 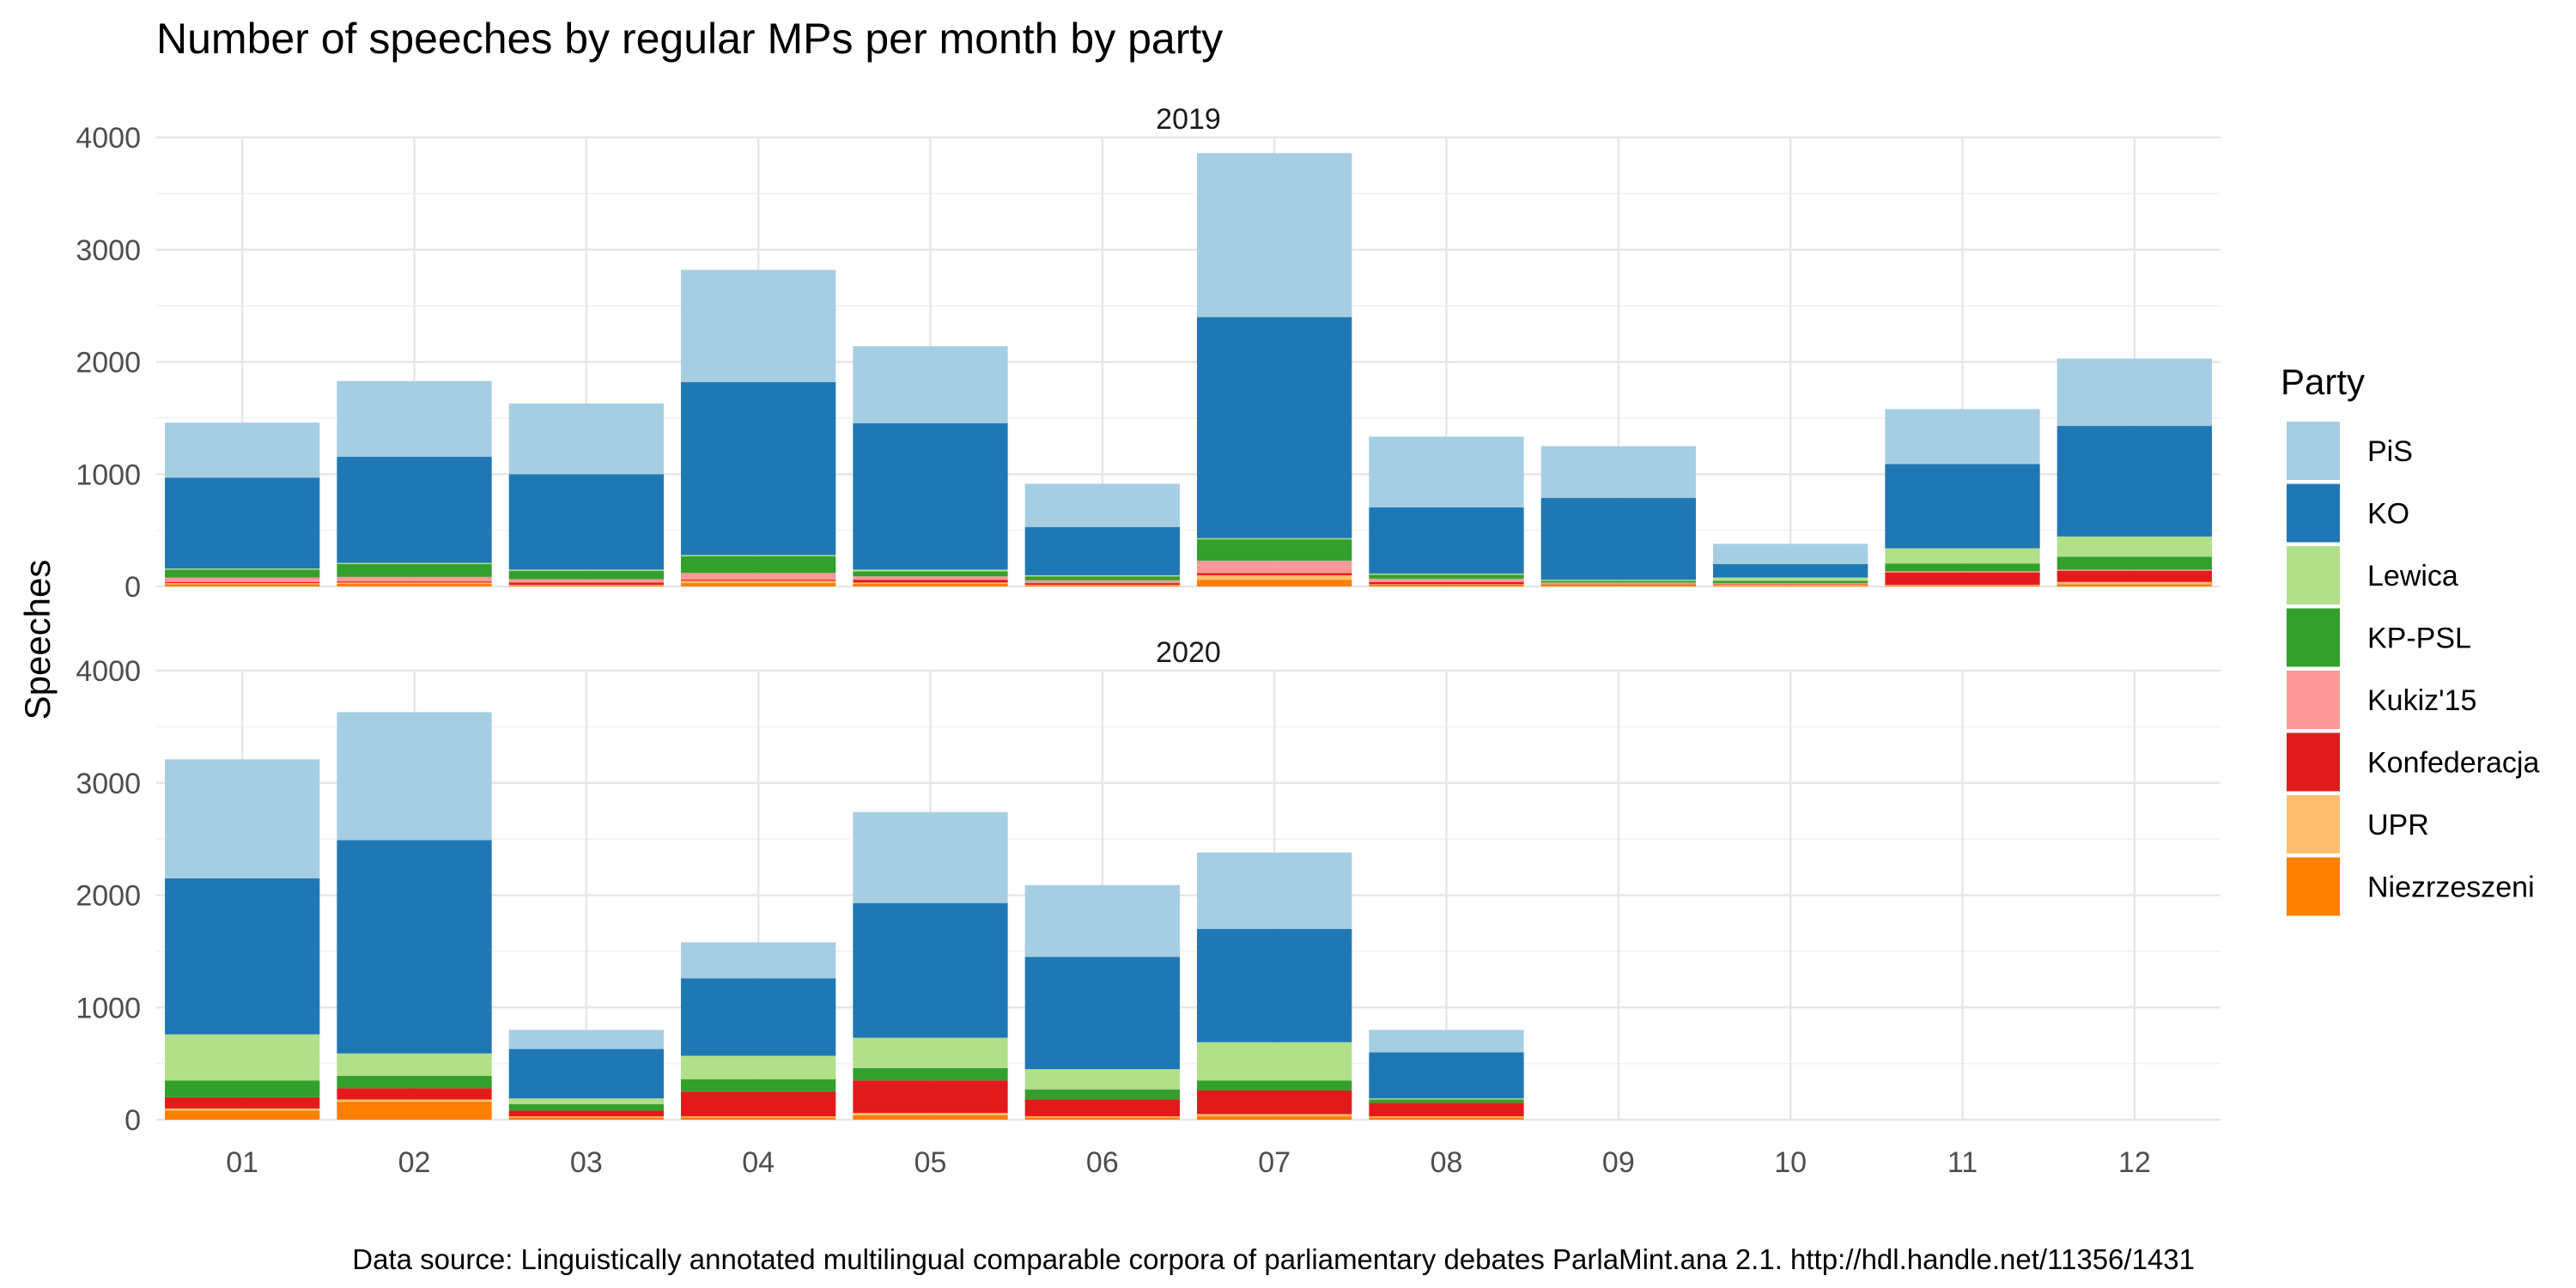 I want to click on y-axis-label: Speeches, so click(x=37, y=640).